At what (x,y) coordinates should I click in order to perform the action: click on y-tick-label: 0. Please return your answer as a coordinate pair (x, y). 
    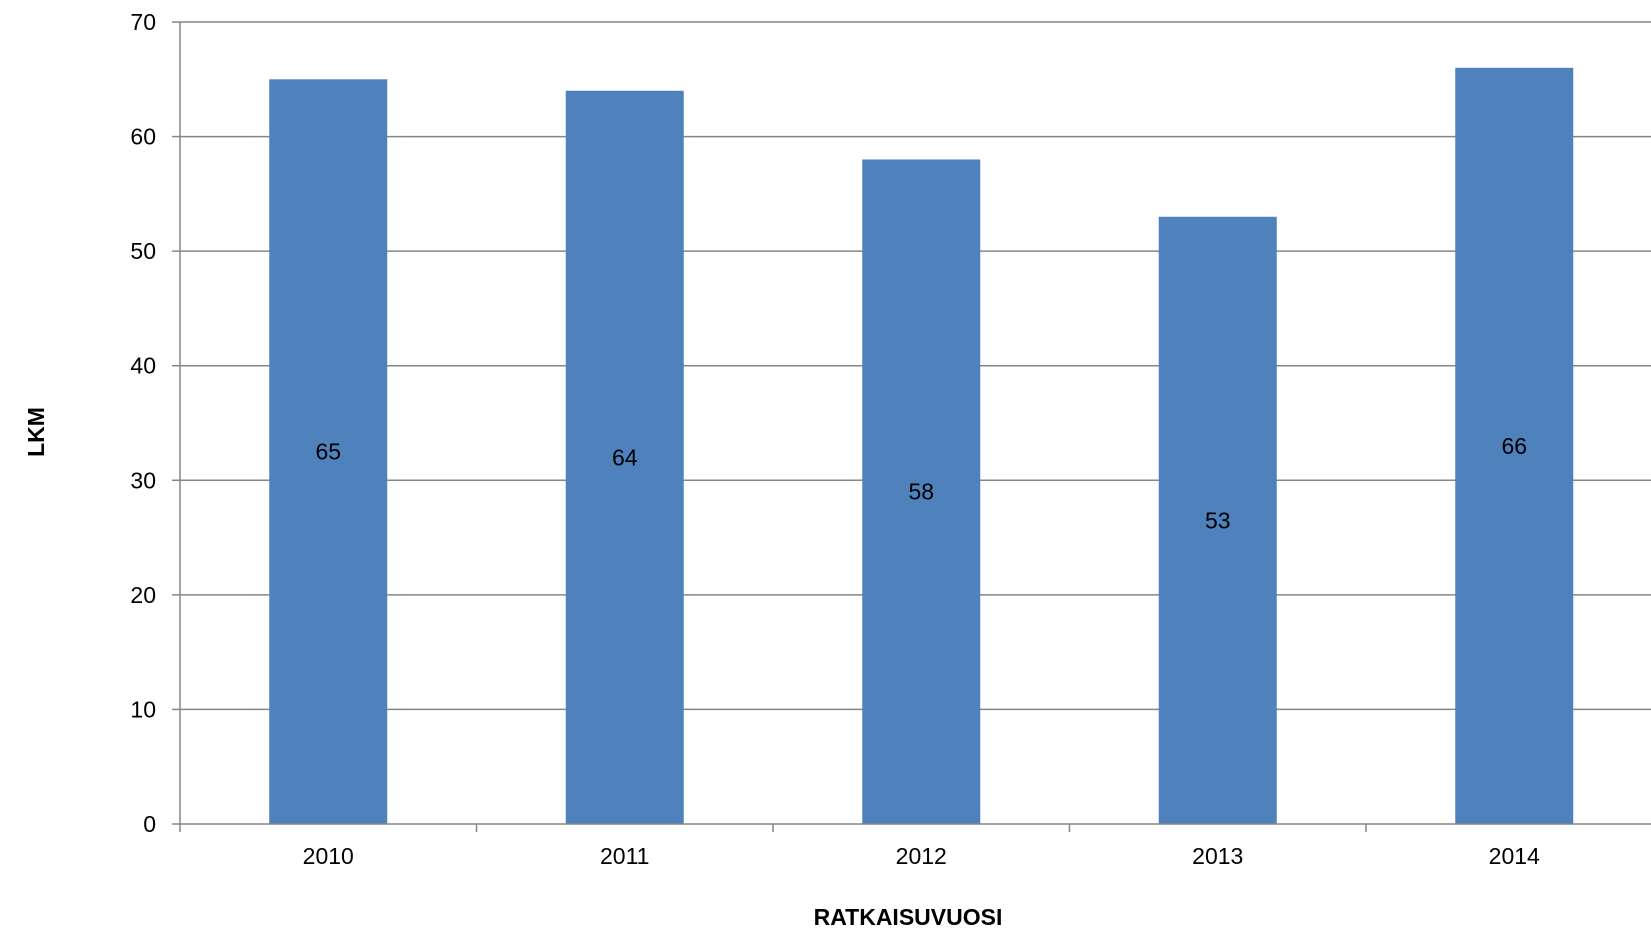
    Looking at the image, I should click on (149, 824).